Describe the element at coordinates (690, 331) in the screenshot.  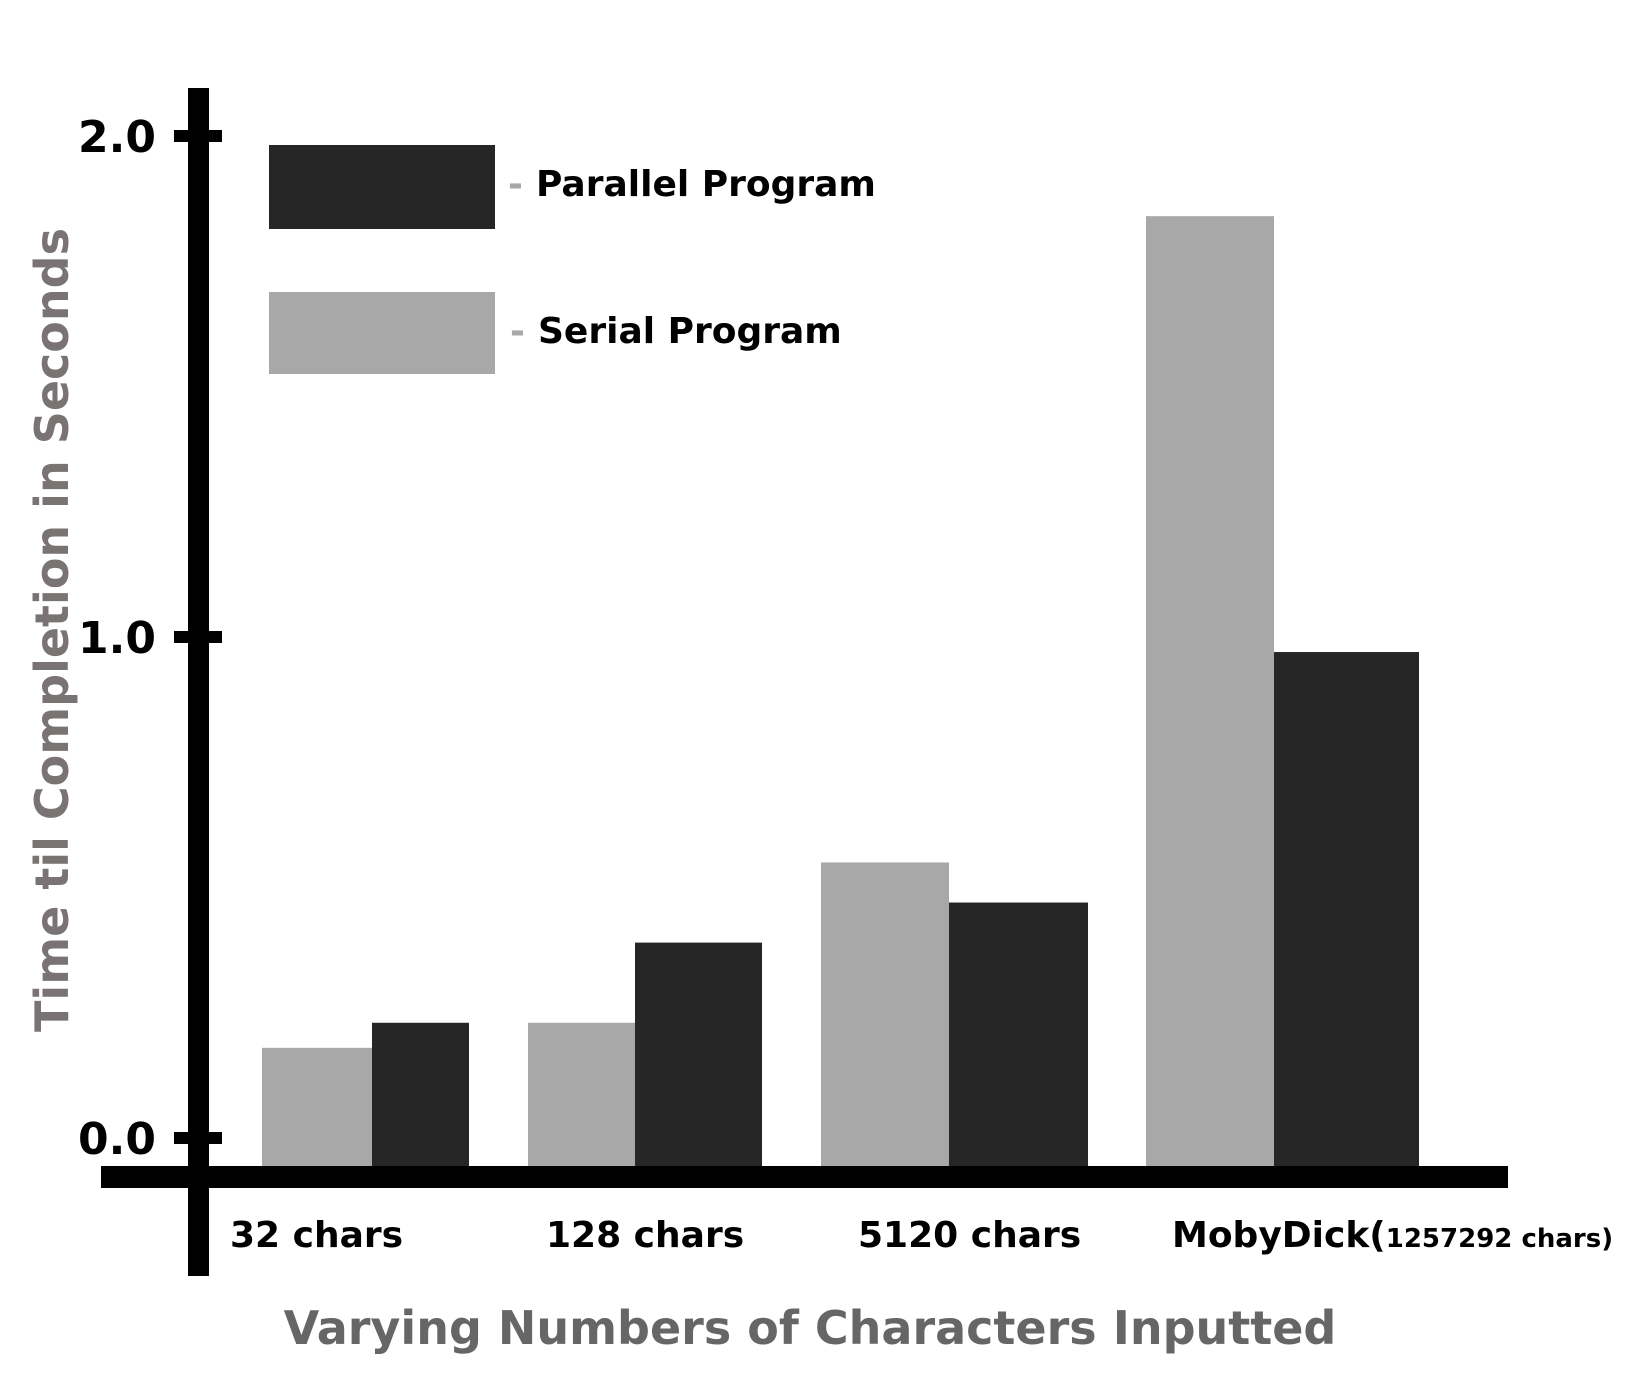
I see `legend-label-serial: Serial Program` at that location.